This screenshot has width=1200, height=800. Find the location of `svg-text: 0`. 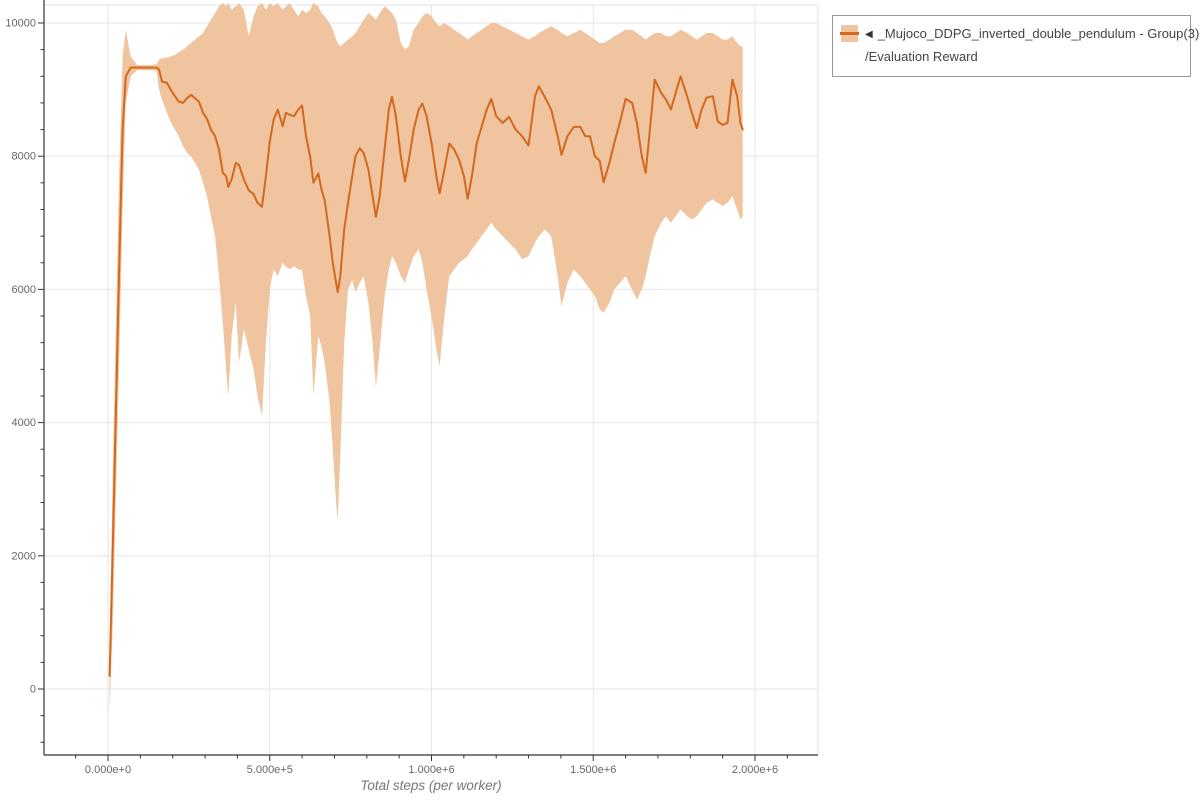

svg-text: 0 is located at coordinates (33, 690).